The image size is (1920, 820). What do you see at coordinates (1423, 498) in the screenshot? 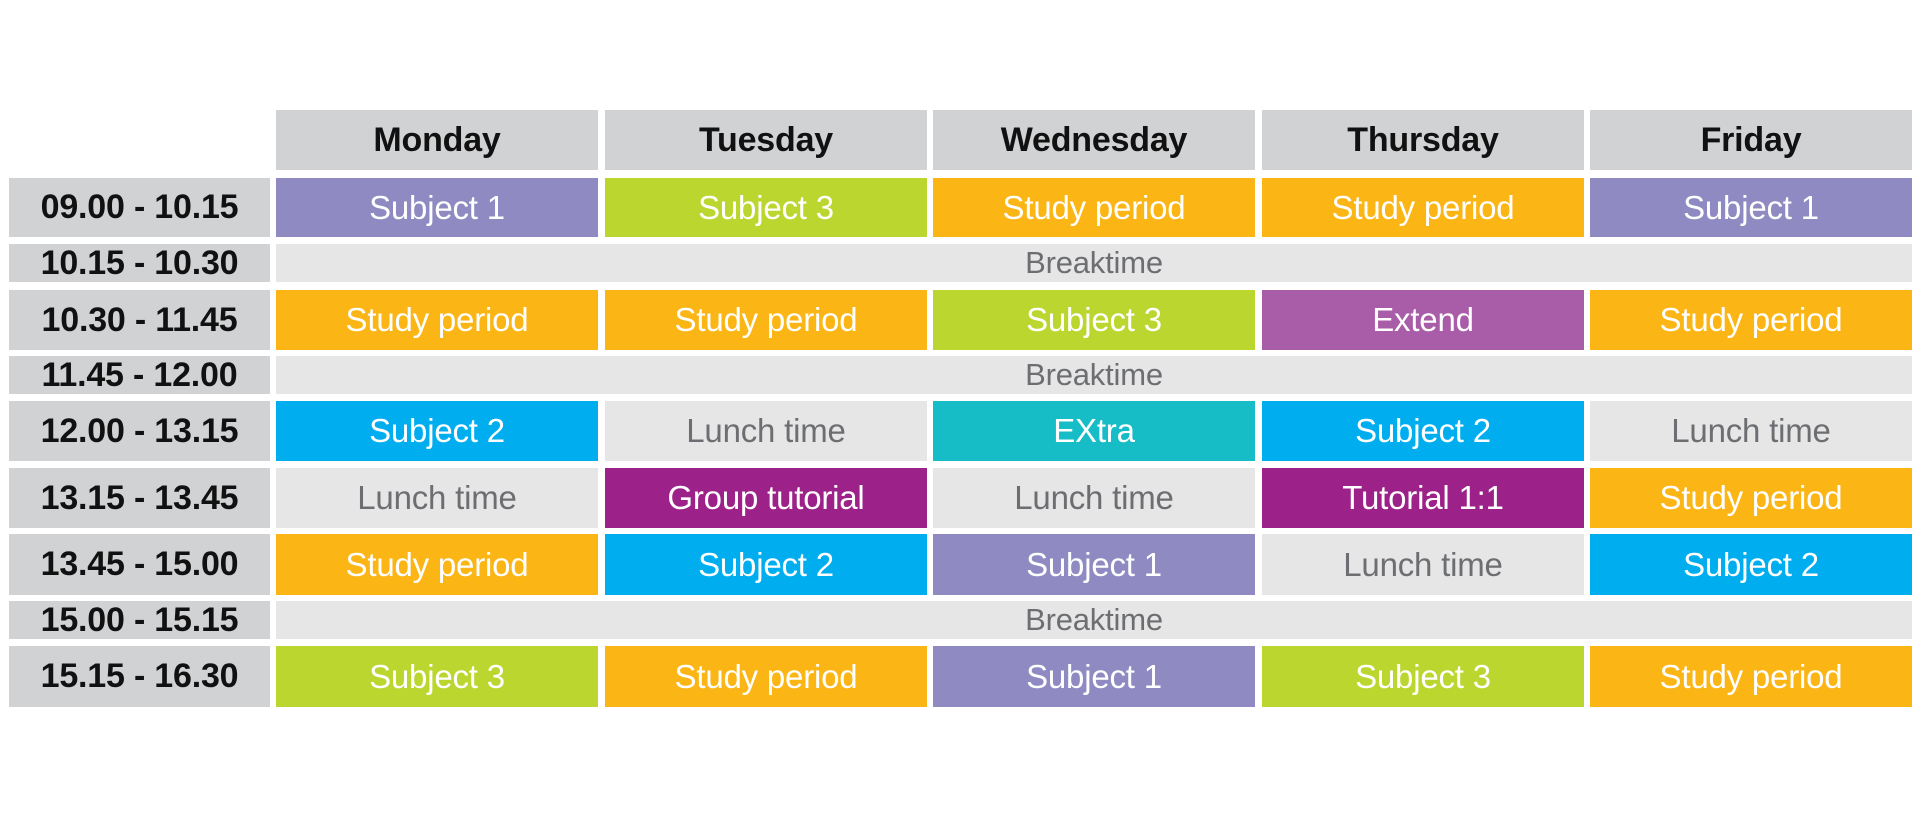
I see `session-thursday: Tutorial 1:1` at bounding box center [1423, 498].